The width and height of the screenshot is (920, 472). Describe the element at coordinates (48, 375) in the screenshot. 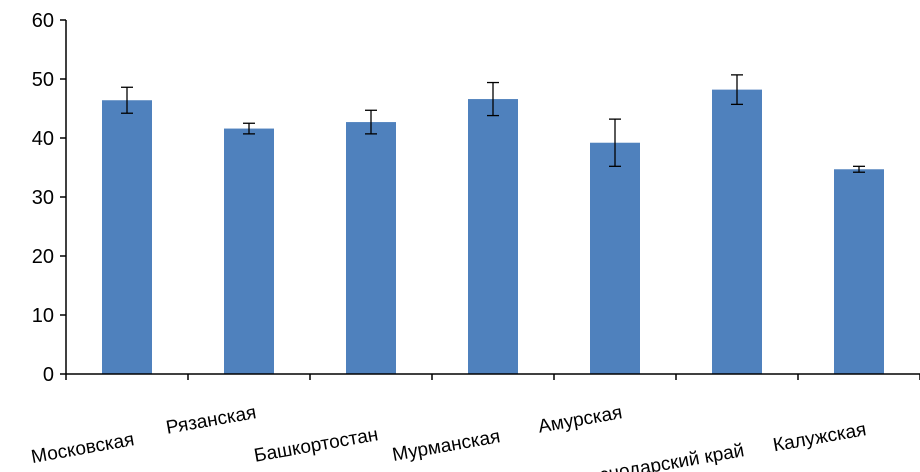

I see `y-tick-label: 0` at that location.